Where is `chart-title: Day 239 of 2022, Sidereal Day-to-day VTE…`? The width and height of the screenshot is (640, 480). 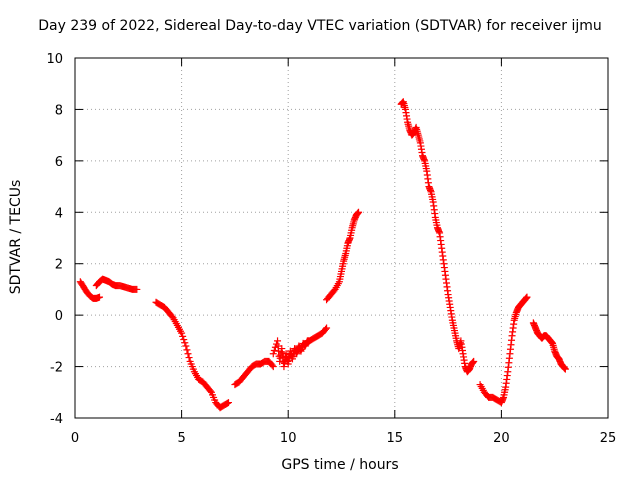 chart-title: Day 239 of 2022, Sidereal Day-to-day VTE… is located at coordinates (320, 26).